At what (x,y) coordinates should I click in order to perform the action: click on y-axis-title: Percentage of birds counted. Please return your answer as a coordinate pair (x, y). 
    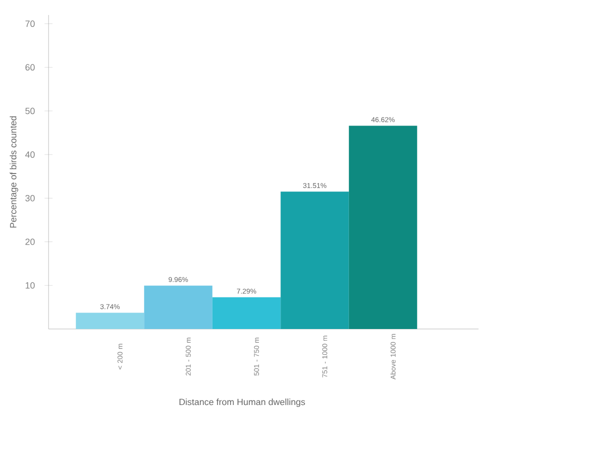
    Looking at the image, I should click on (14, 172).